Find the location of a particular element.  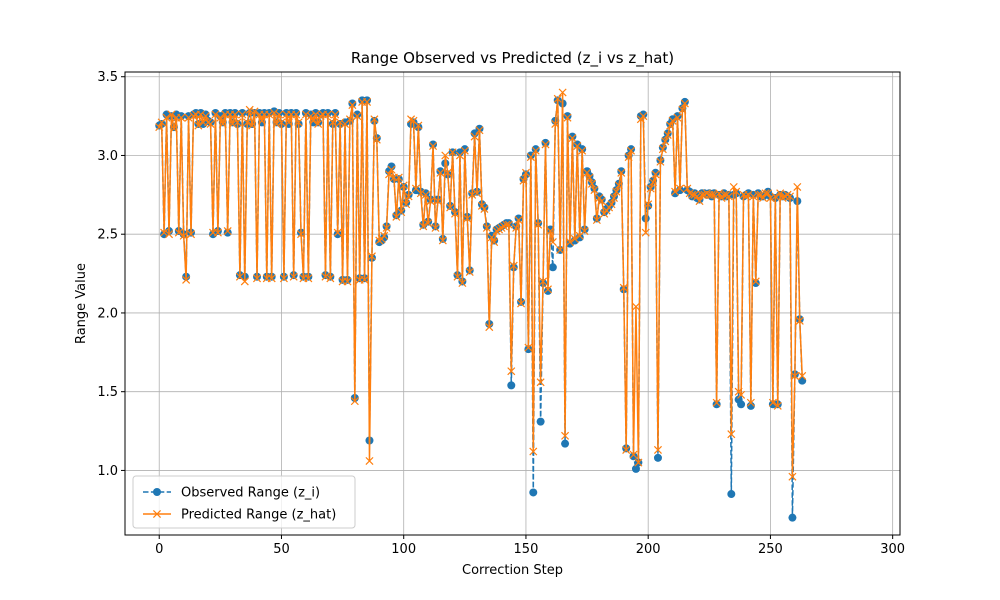

x-tick-label: 150 is located at coordinates (526, 549).